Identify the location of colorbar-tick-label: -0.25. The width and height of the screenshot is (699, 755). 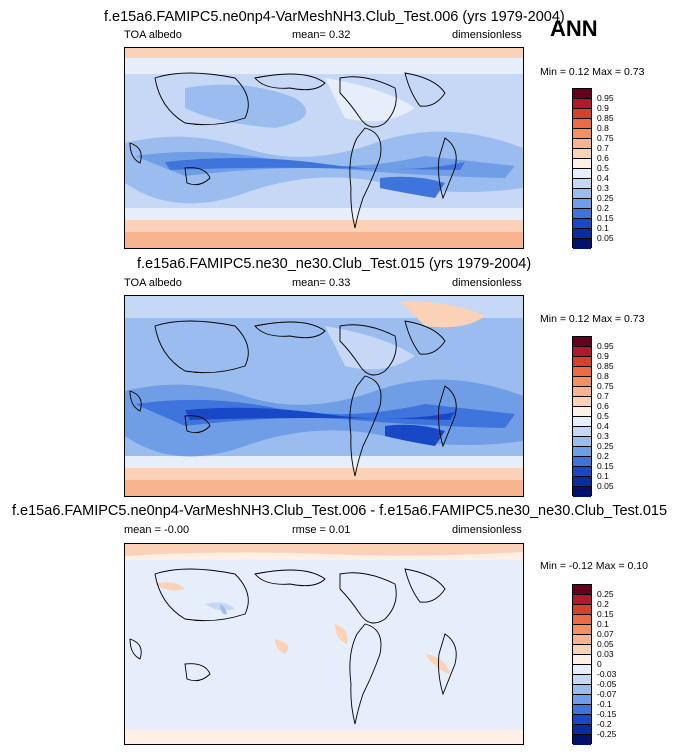
(607, 734).